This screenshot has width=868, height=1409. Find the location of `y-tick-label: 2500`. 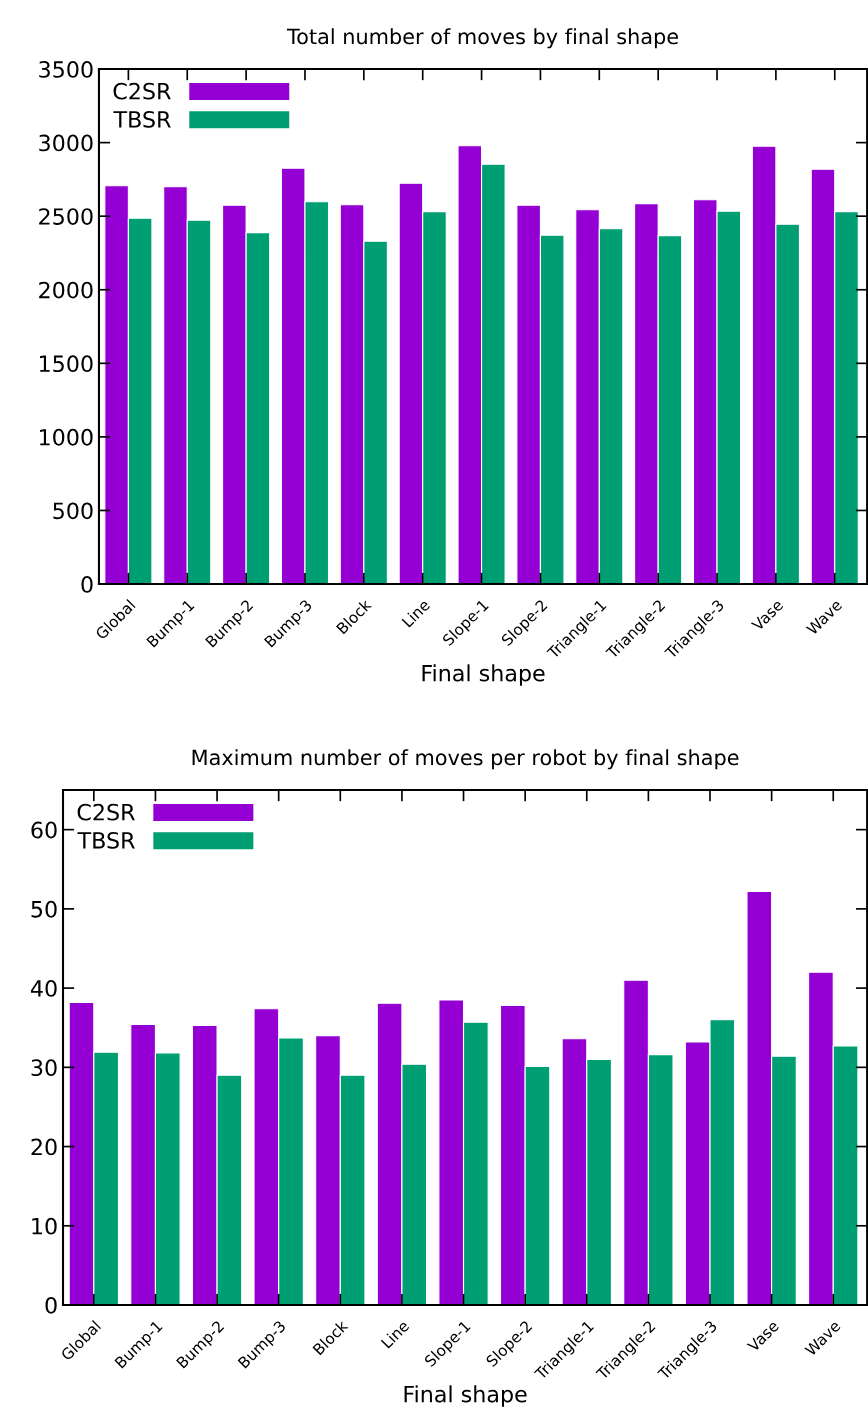

y-tick-label: 2500 is located at coordinates (66, 216).